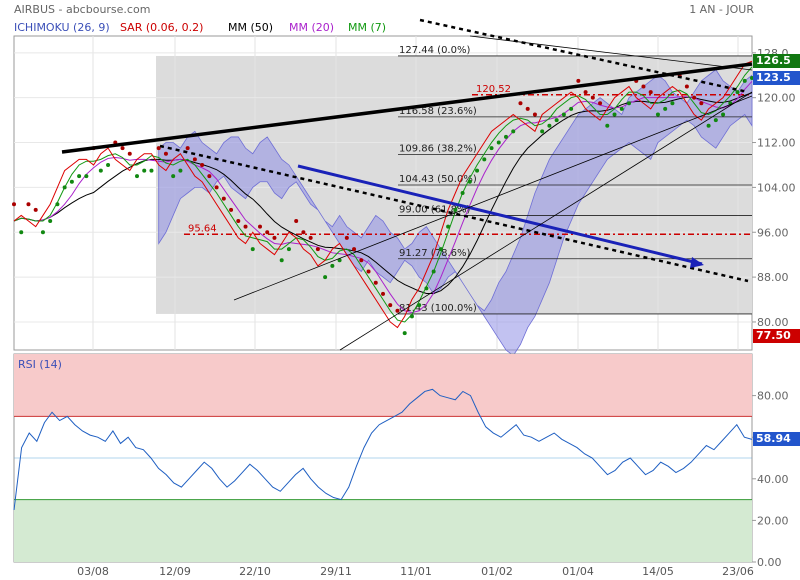 This screenshot has height=580, width=800. What do you see at coordinates (416, 571) in the screenshot?
I see `x-tick-label: 11/01` at bounding box center [416, 571].